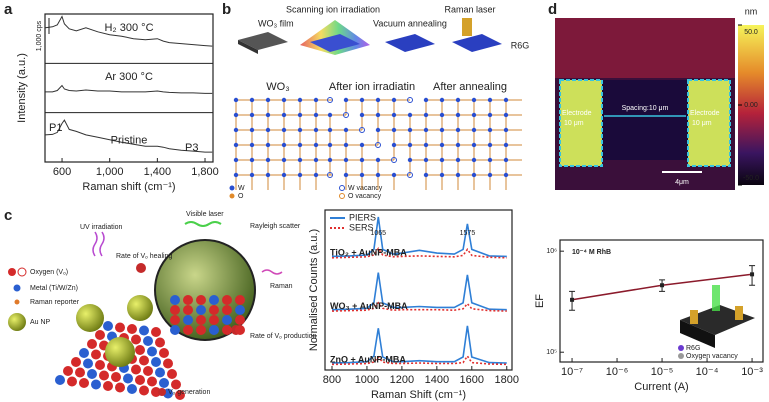 The height and width of the screenshot is (402, 769). Describe the element at coordinates (205, 290) in the screenshot. I see `magnifier` at that location.